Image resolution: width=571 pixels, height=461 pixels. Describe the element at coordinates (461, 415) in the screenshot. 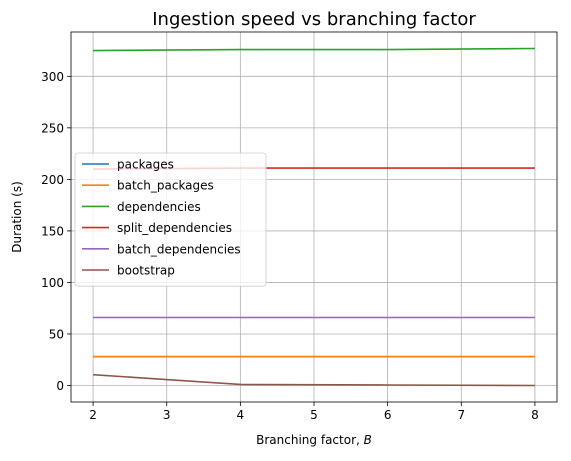

I see `x-tick-label: 7` at that location.